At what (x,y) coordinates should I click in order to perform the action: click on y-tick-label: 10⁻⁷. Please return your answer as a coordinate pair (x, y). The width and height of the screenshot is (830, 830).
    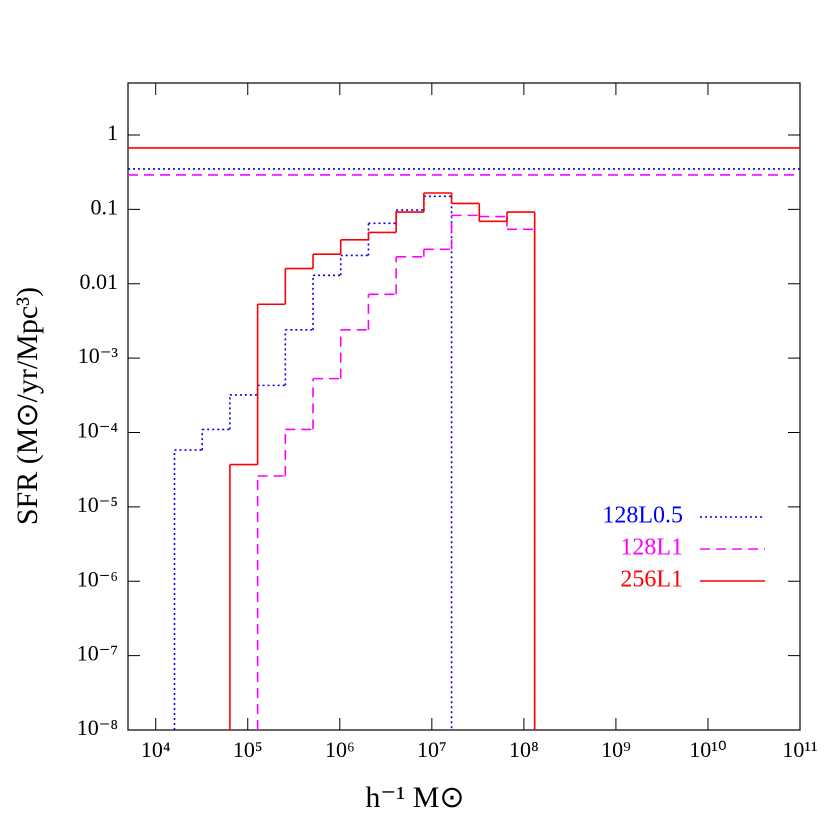
    Looking at the image, I should click on (97, 653).